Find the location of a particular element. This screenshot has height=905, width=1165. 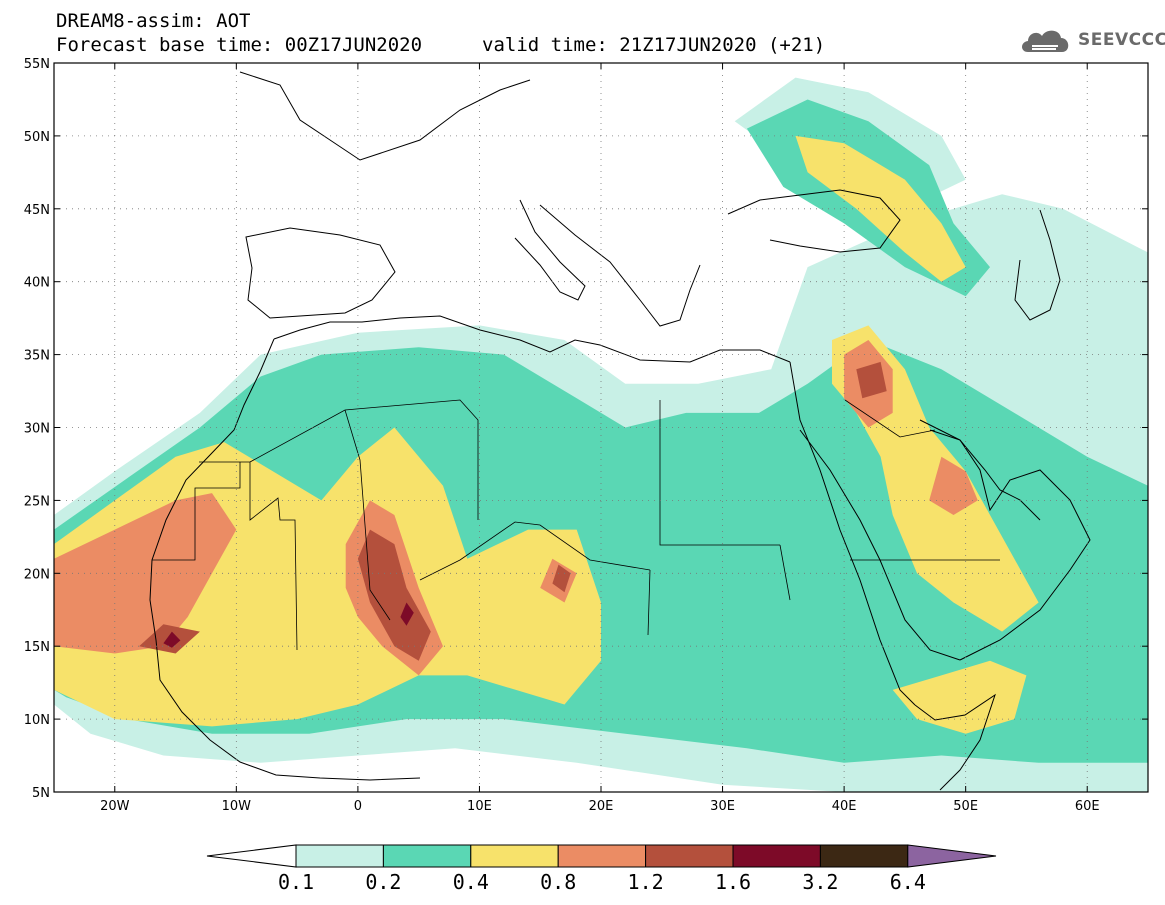

map-title: DREAM8-assim: AOT is located at coordinates (153, 21).